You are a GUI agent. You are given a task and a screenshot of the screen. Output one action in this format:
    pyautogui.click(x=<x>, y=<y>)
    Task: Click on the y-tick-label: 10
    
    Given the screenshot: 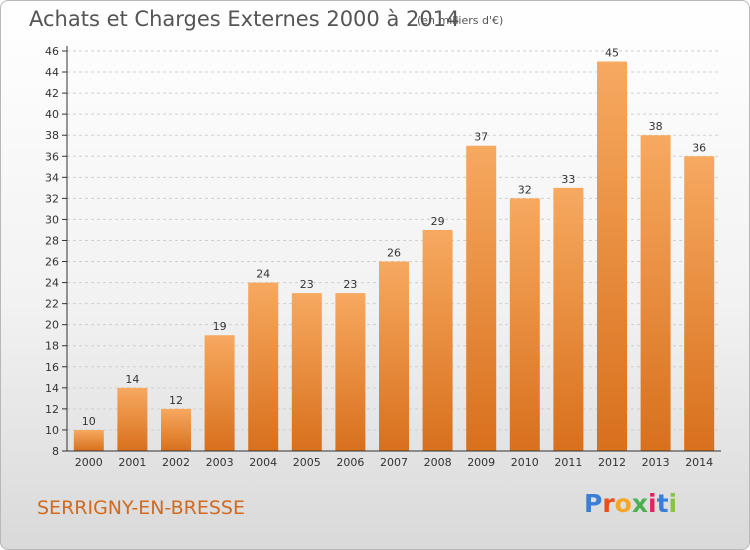 What is the action you would take?
    pyautogui.click(x=52, y=430)
    